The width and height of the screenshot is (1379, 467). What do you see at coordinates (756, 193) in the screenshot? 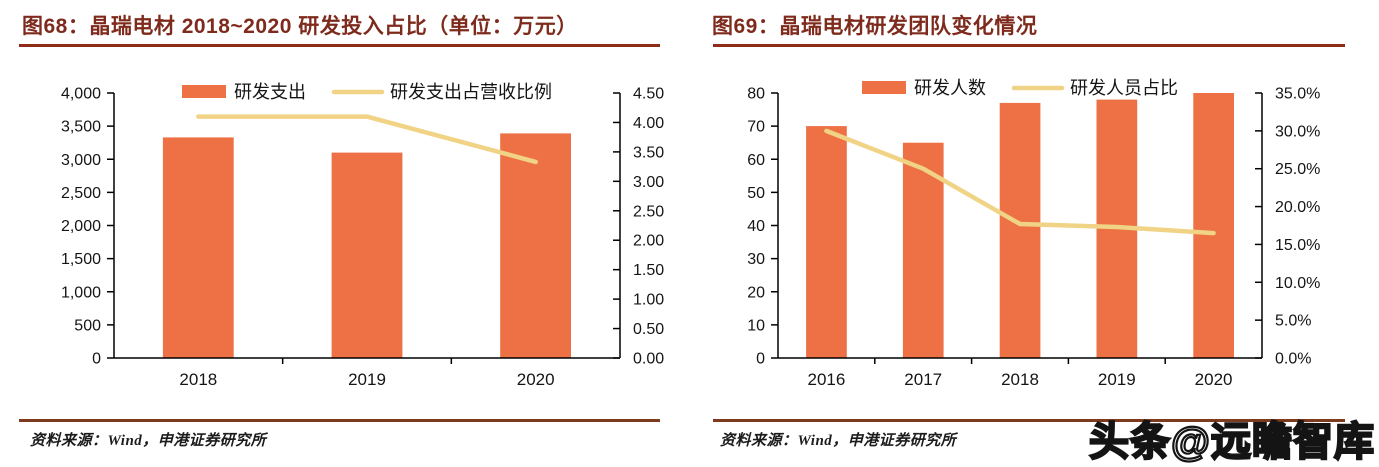
I see `left-axis-label: 50` at bounding box center [756, 193].